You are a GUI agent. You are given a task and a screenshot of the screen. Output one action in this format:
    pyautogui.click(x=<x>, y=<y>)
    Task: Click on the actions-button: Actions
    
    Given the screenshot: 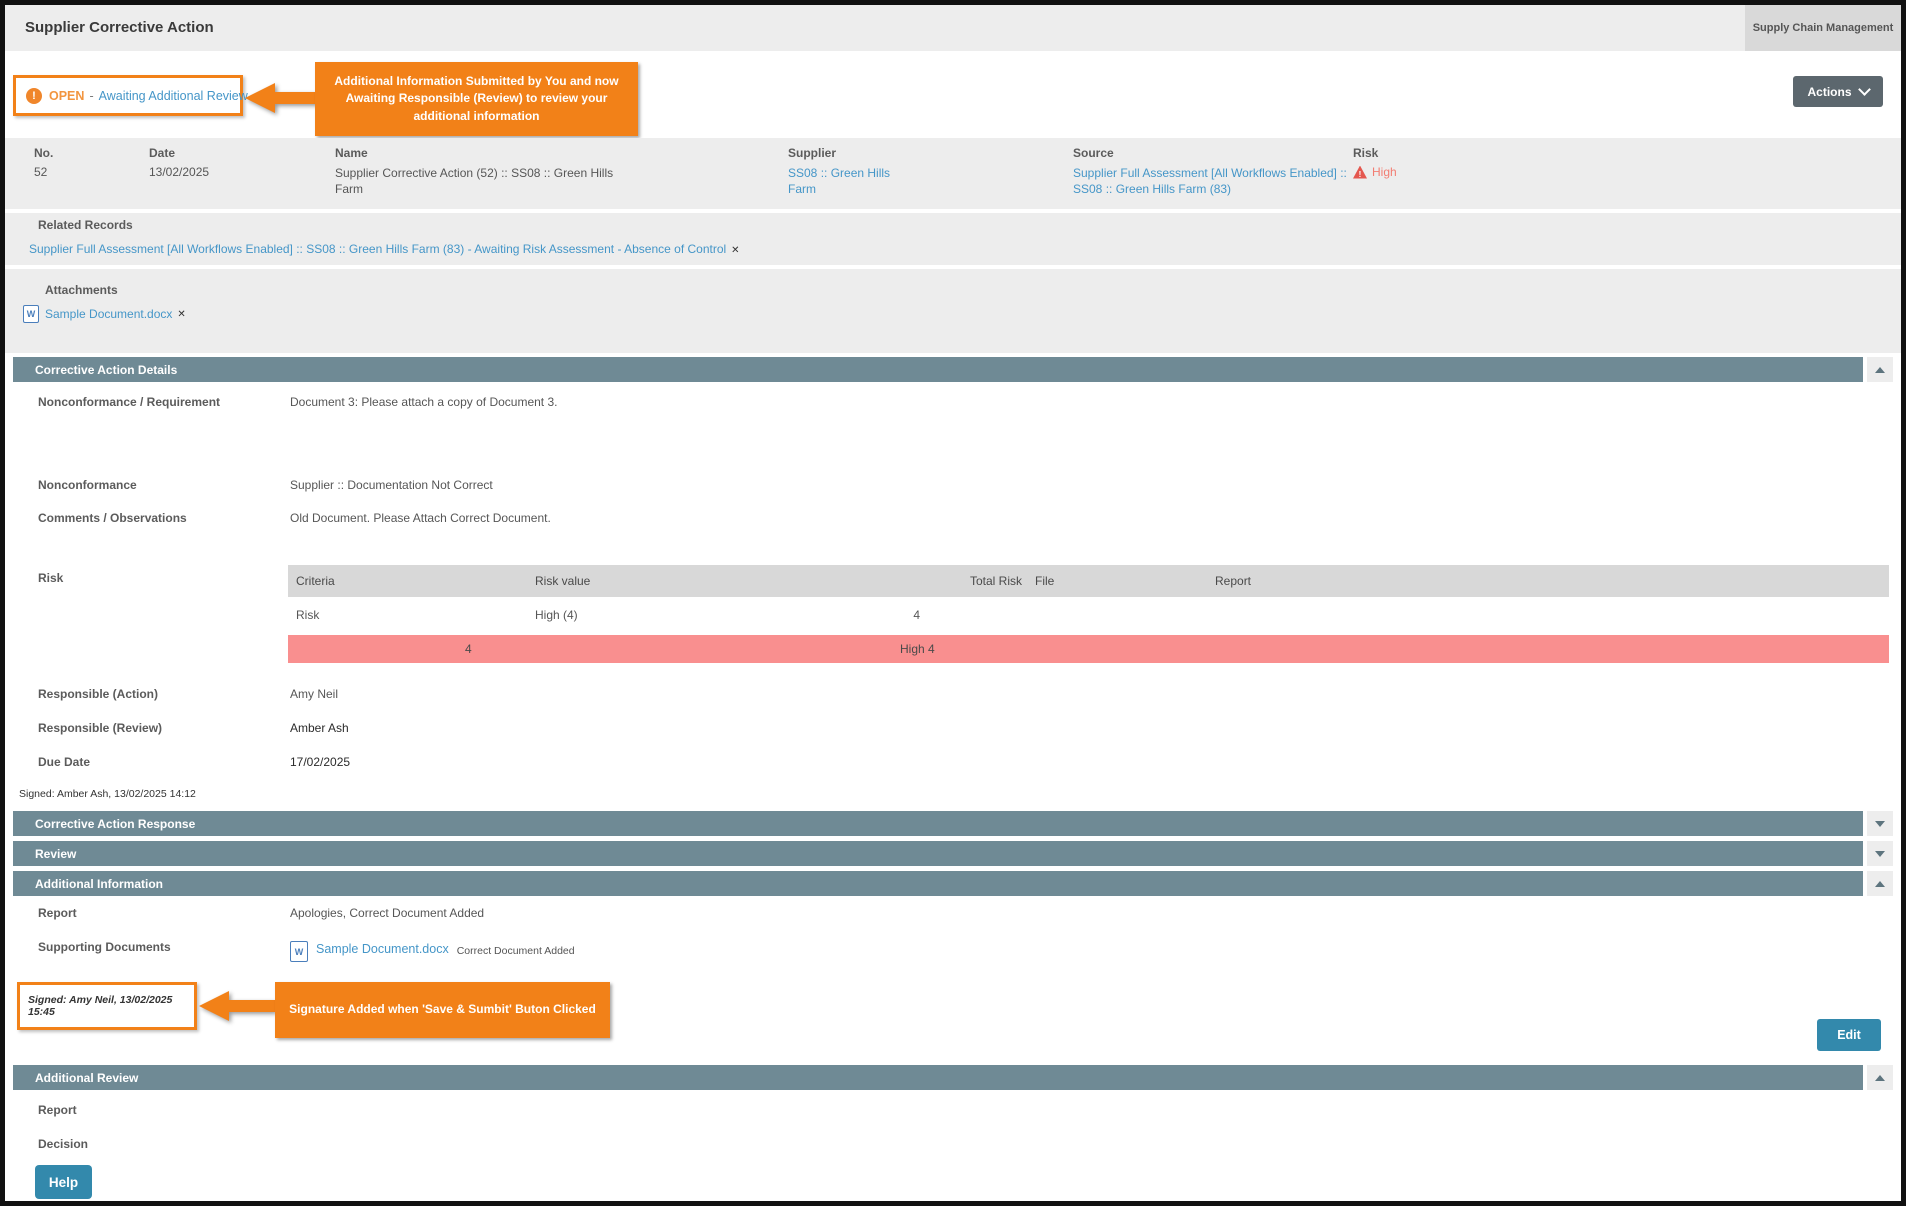 What is the action you would take?
    pyautogui.click(x=1838, y=91)
    